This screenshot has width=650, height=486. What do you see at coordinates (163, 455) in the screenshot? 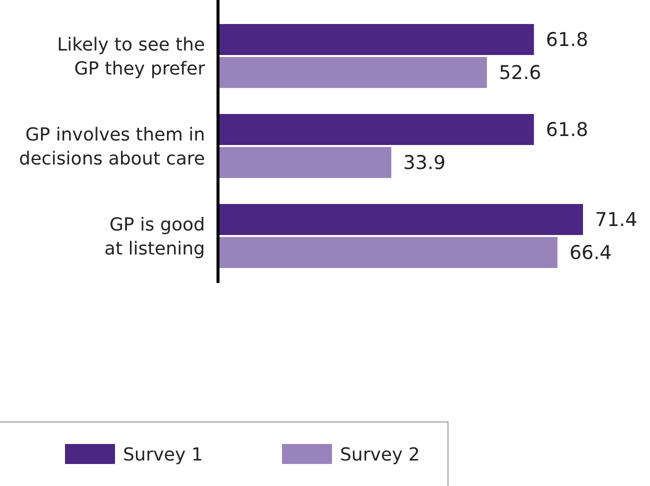
I see `legend-label: Survey 1` at bounding box center [163, 455].